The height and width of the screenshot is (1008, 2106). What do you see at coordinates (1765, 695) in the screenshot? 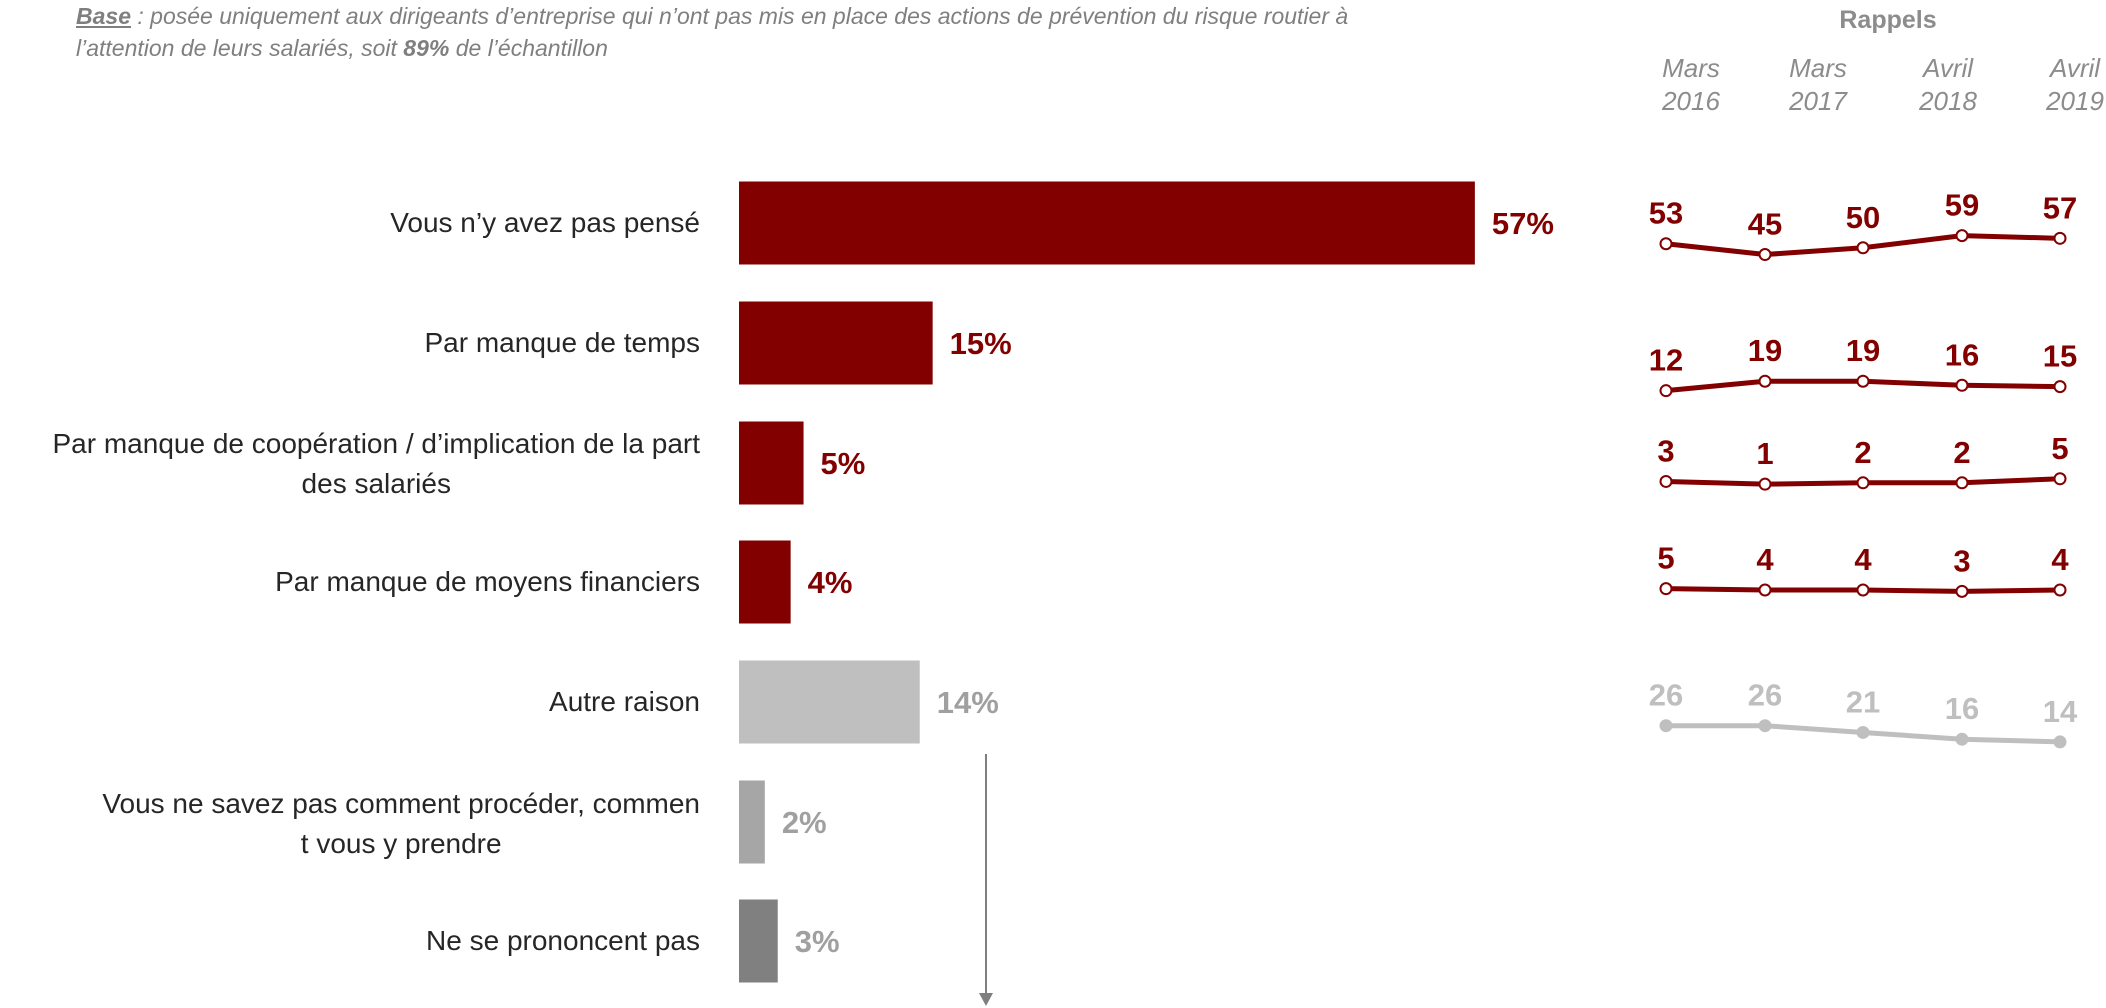
I see `rappels-value-5-2: 26` at bounding box center [1765, 695].